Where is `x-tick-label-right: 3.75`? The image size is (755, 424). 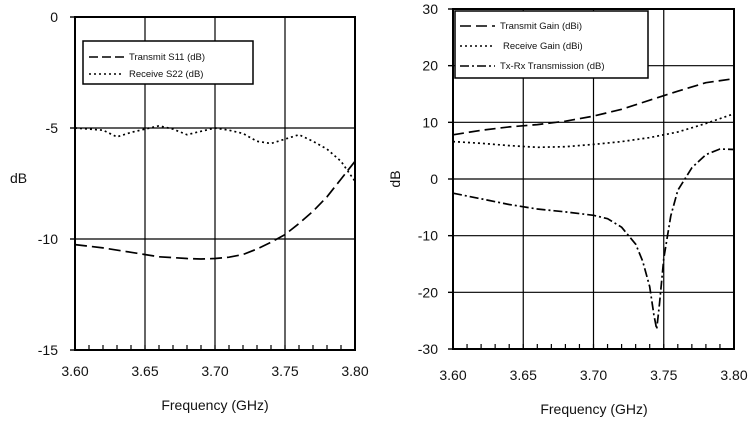 x-tick-label-right: 3.75 is located at coordinates (663, 375).